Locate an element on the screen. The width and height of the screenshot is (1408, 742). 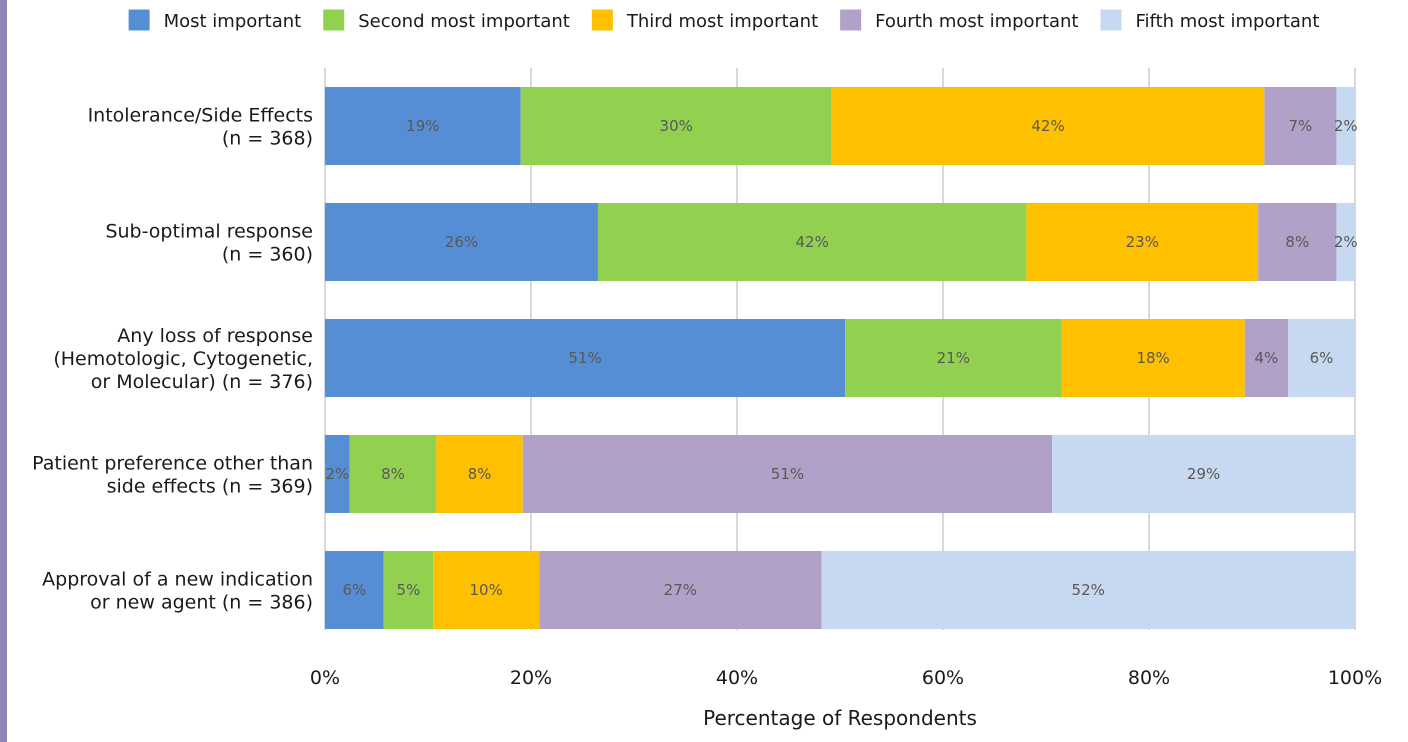
data-label: 4% is located at coordinates (1267, 358).